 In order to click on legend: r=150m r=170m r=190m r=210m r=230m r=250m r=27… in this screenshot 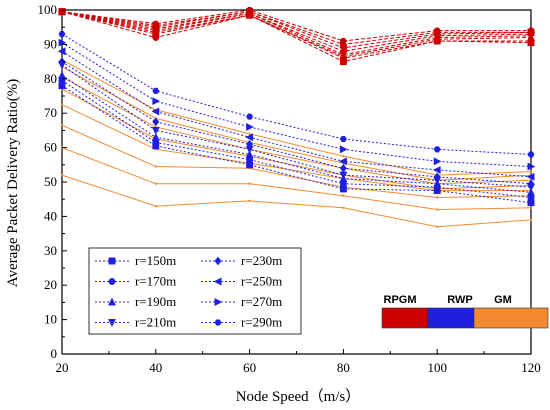, I will do `click(195, 291)`.